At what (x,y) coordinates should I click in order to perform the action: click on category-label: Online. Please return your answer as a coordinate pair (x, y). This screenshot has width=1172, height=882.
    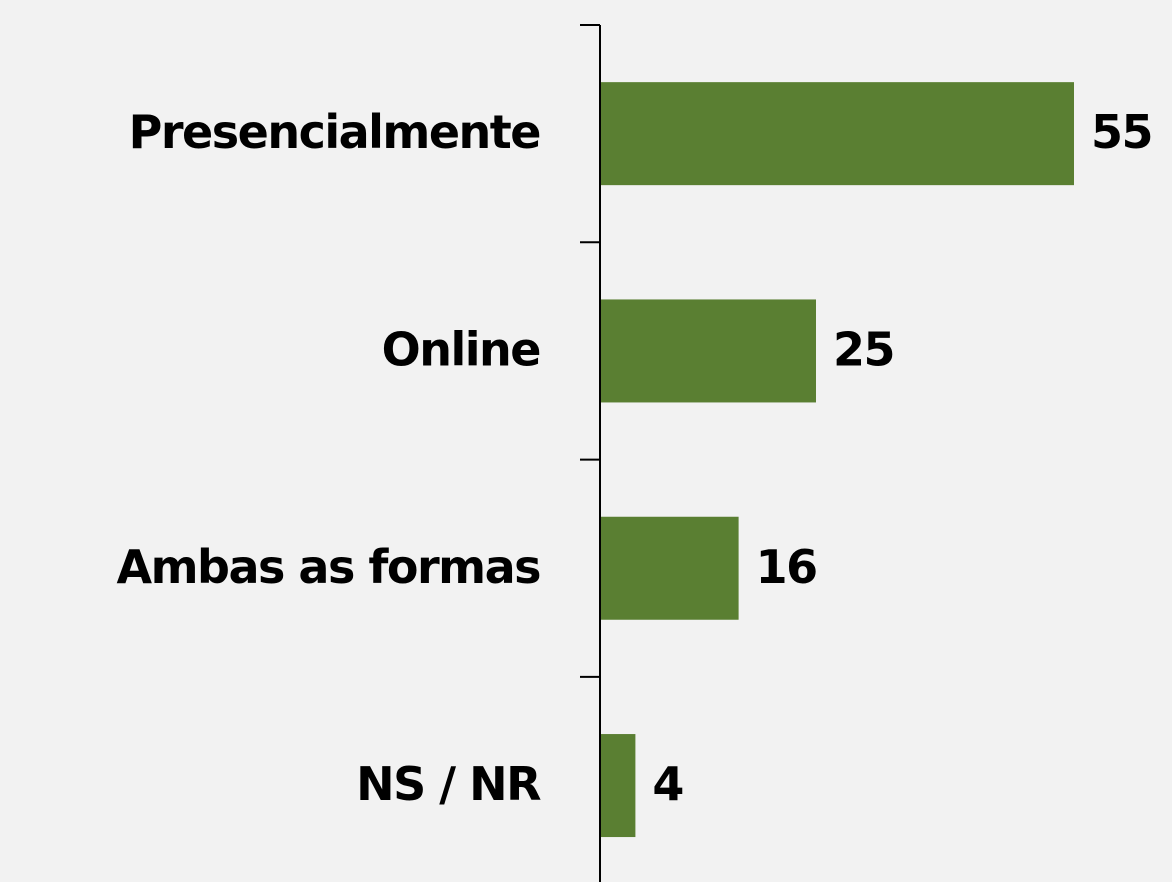
    Looking at the image, I should click on (461, 349).